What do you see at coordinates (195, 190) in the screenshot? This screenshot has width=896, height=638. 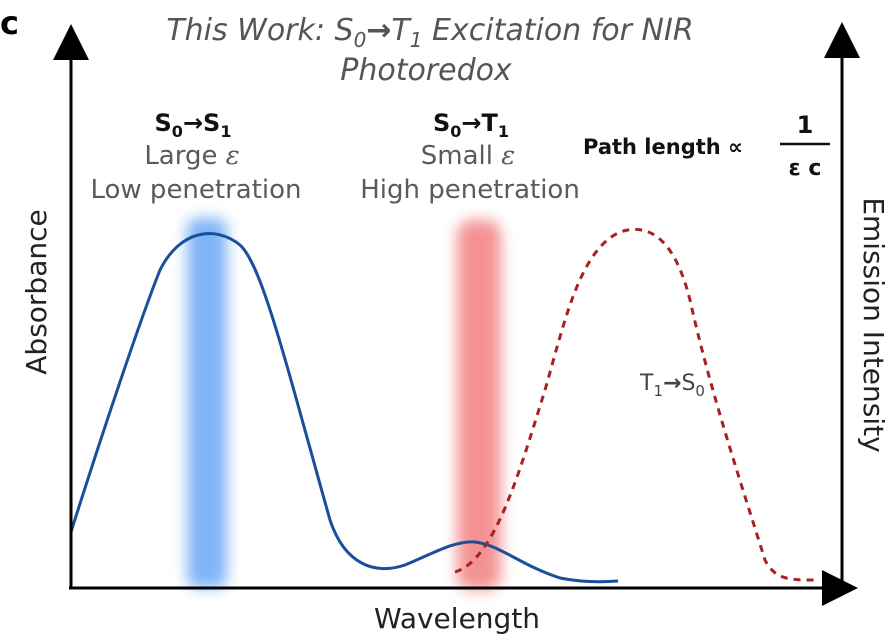 I see `singlet-penetration-label: Low penetration` at bounding box center [195, 190].